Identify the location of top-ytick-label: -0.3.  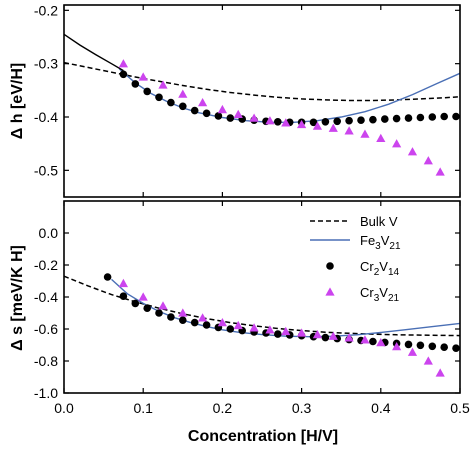
(46, 64).